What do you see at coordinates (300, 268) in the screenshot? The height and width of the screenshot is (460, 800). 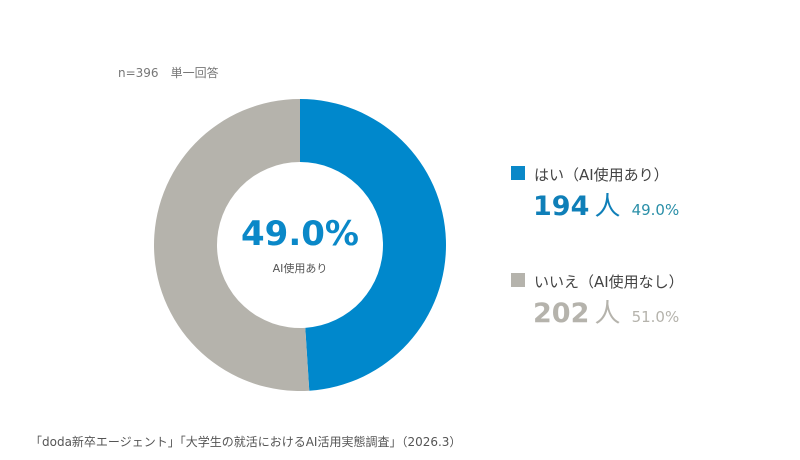 I see `center-label: AI使用あり` at bounding box center [300, 268].